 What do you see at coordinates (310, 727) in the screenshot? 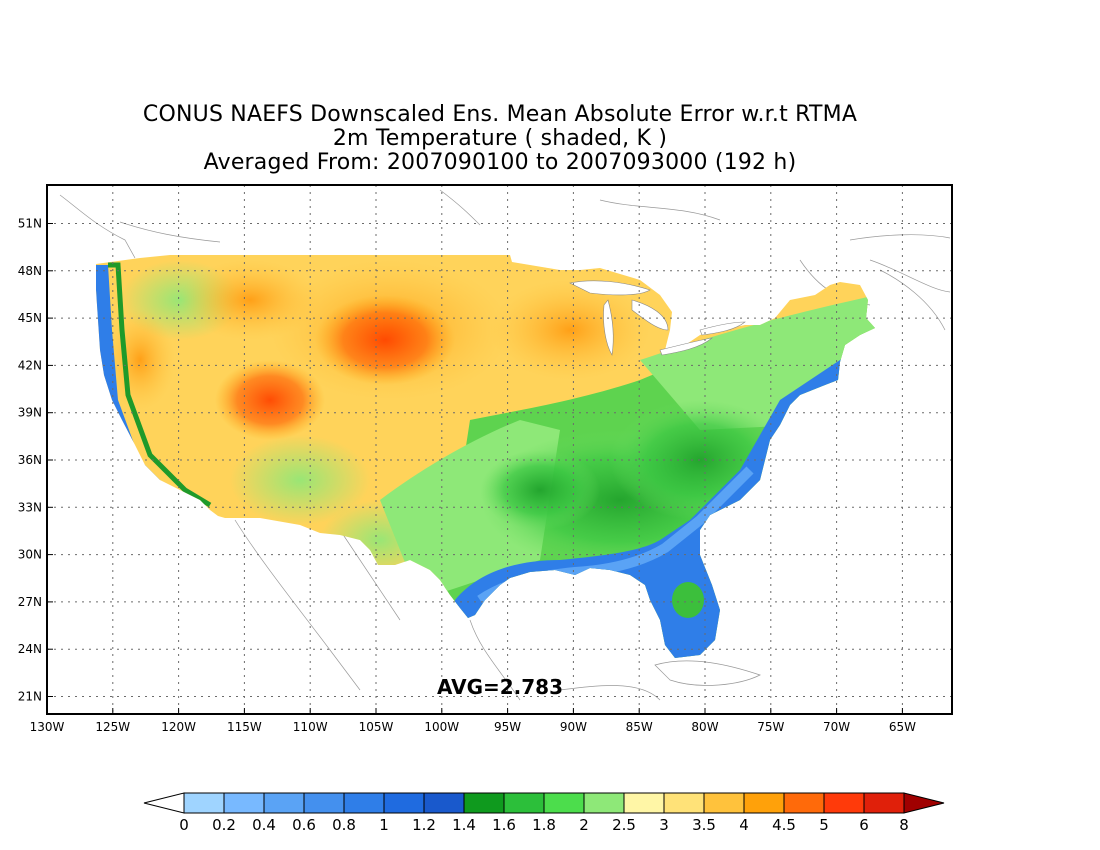
I see `longitude-label: 110W` at bounding box center [310, 727].